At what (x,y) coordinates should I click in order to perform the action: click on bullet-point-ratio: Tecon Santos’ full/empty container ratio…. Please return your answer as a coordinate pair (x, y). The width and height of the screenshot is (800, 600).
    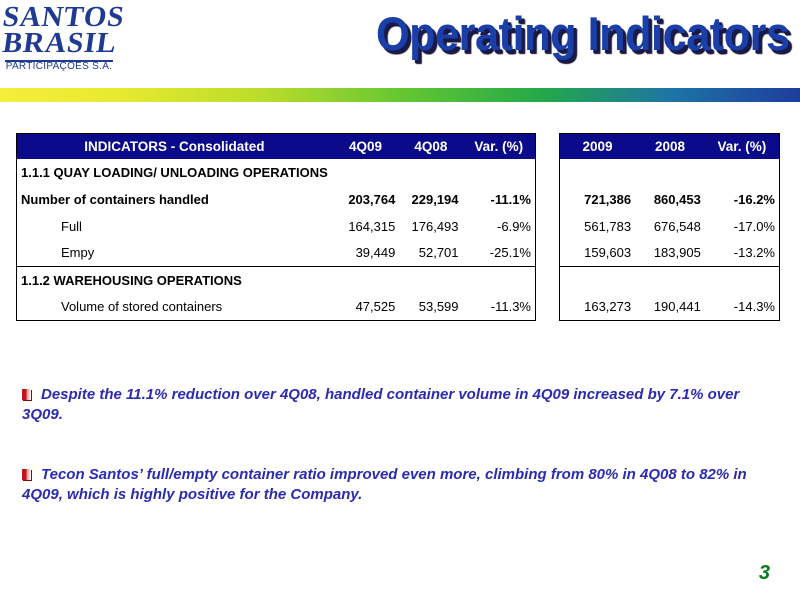
    Looking at the image, I should click on (402, 485).